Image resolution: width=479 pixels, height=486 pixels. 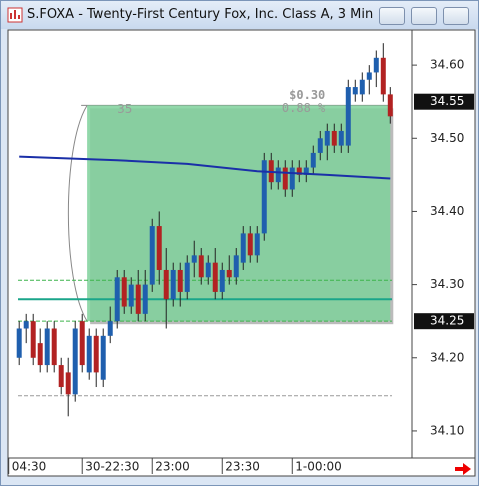 I want to click on time-axis, so click(x=241, y=467).